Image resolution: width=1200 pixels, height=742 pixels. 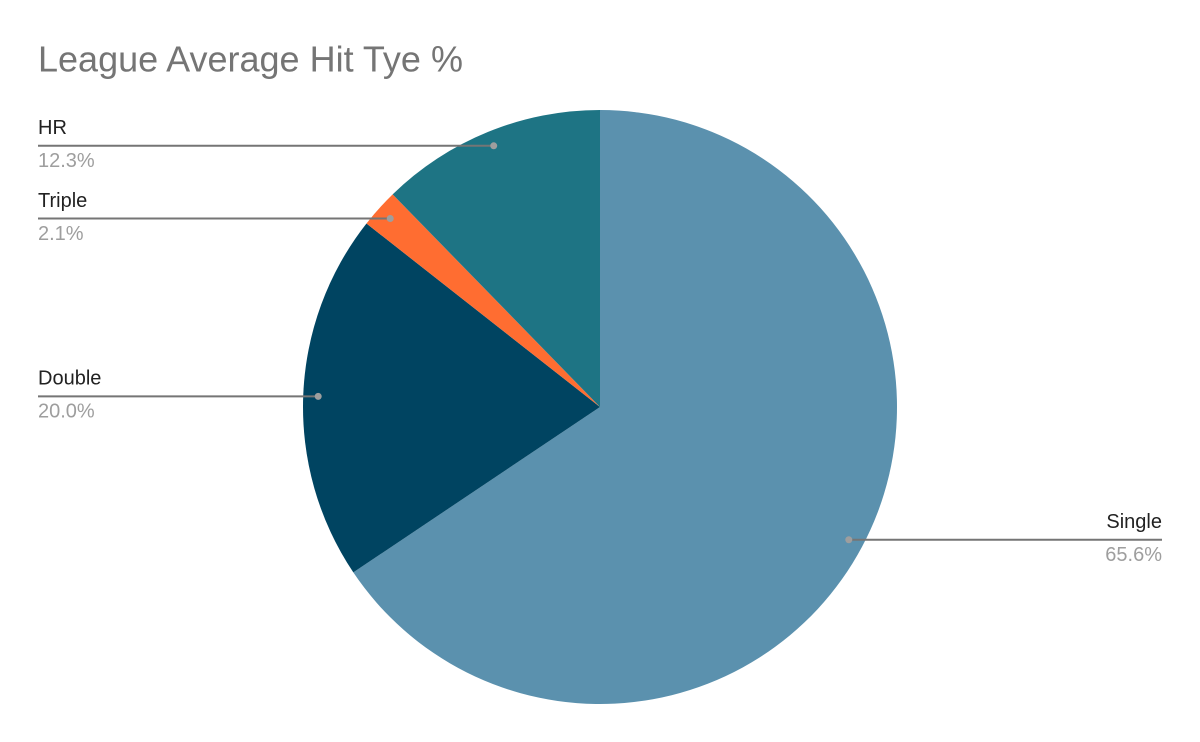 I want to click on slice-label: Single, so click(x=1134, y=522).